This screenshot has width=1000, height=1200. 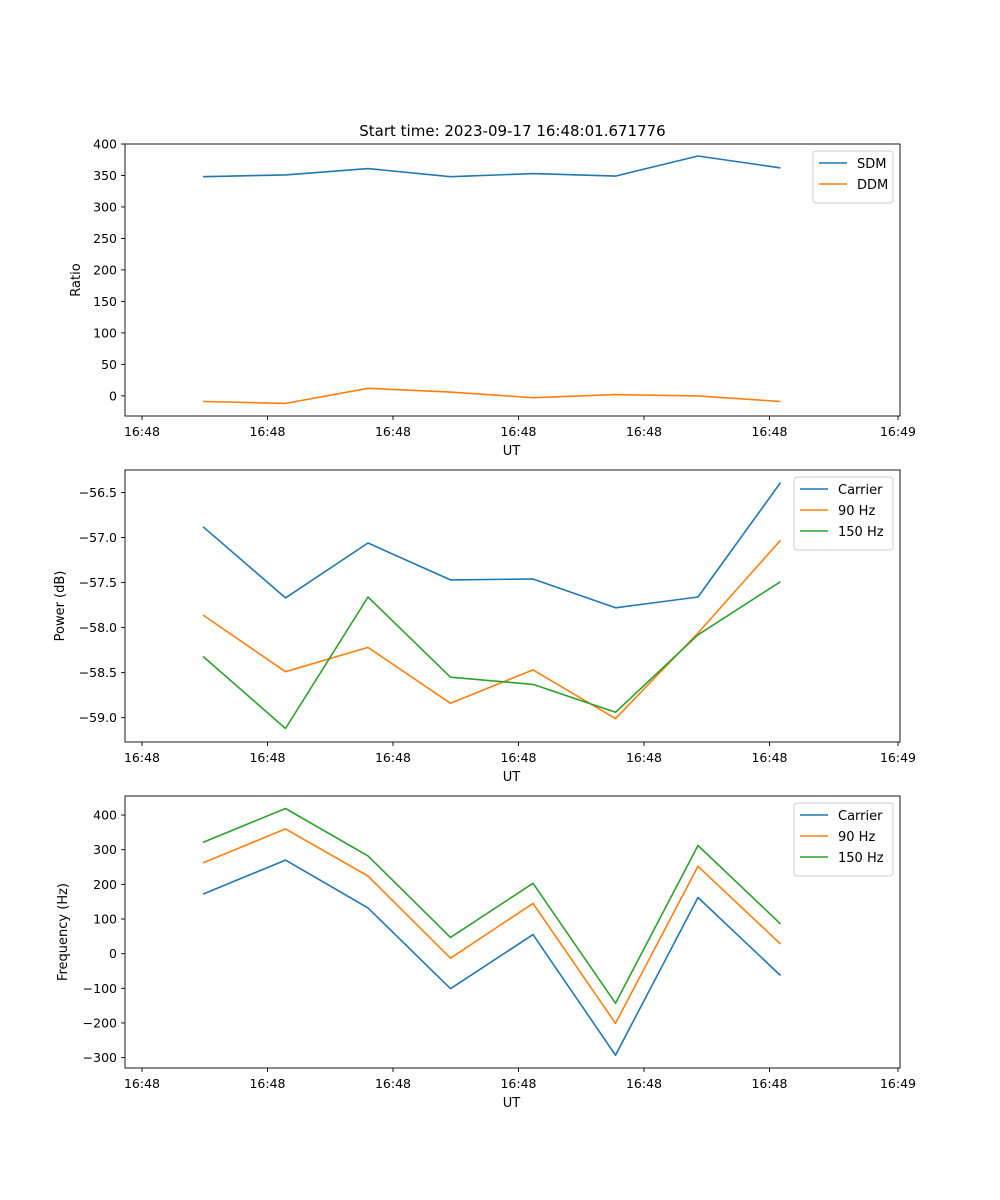 What do you see at coordinates (492, 926) in the screenshot?
I see `series-line-90-hz` at bounding box center [492, 926].